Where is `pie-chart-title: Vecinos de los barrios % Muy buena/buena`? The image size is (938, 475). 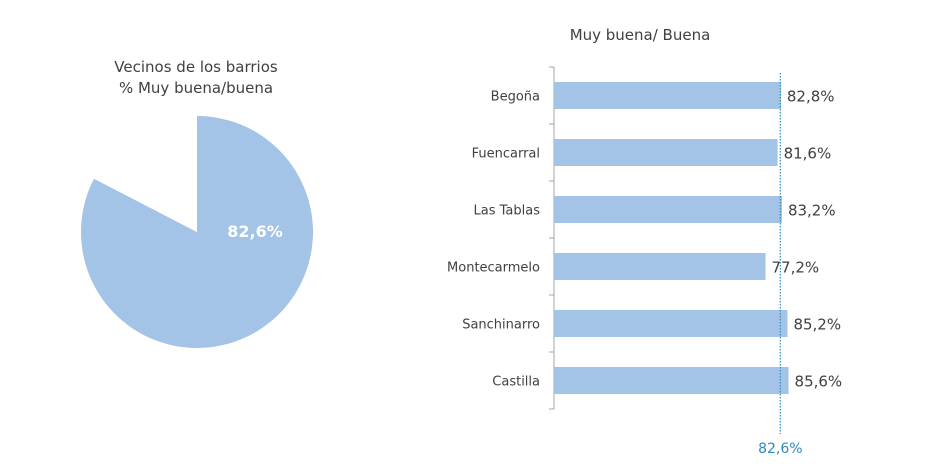 pie-chart-title: Vecinos de los barrios % Muy buena/buena is located at coordinates (196, 78).